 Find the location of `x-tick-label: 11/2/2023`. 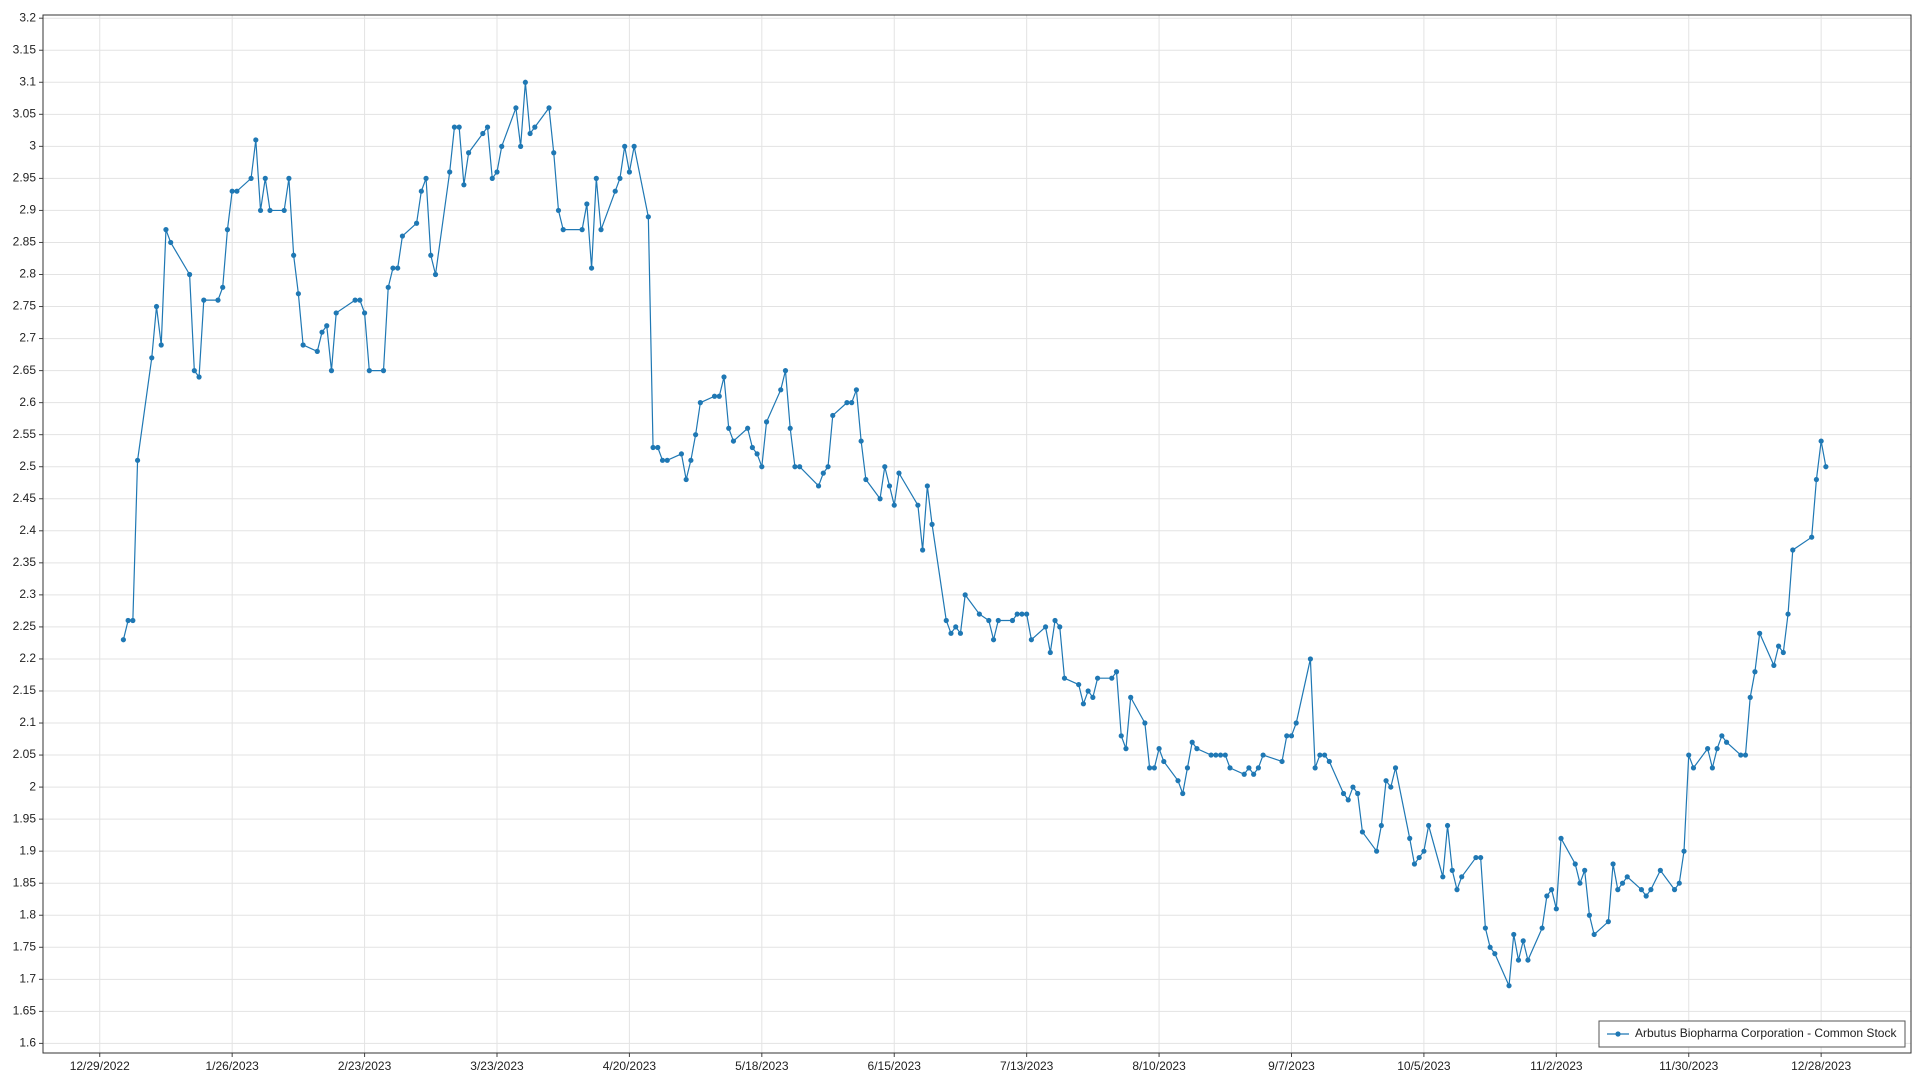

x-tick-label: 11/2/2023 is located at coordinates (1556, 1066).